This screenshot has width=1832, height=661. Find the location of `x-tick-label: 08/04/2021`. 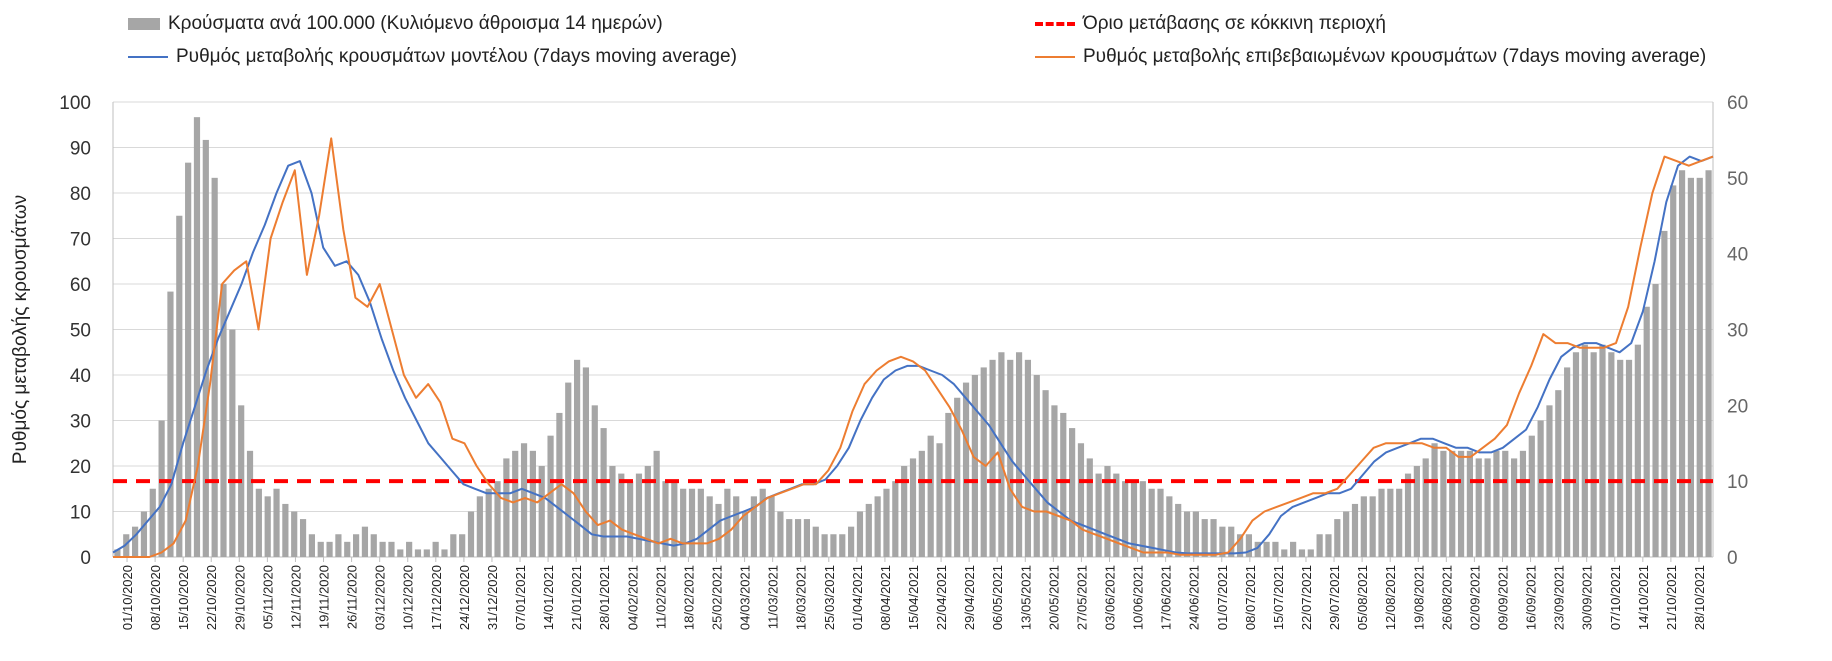

x-tick-label: 08/04/2021 is located at coordinates (885, 597).